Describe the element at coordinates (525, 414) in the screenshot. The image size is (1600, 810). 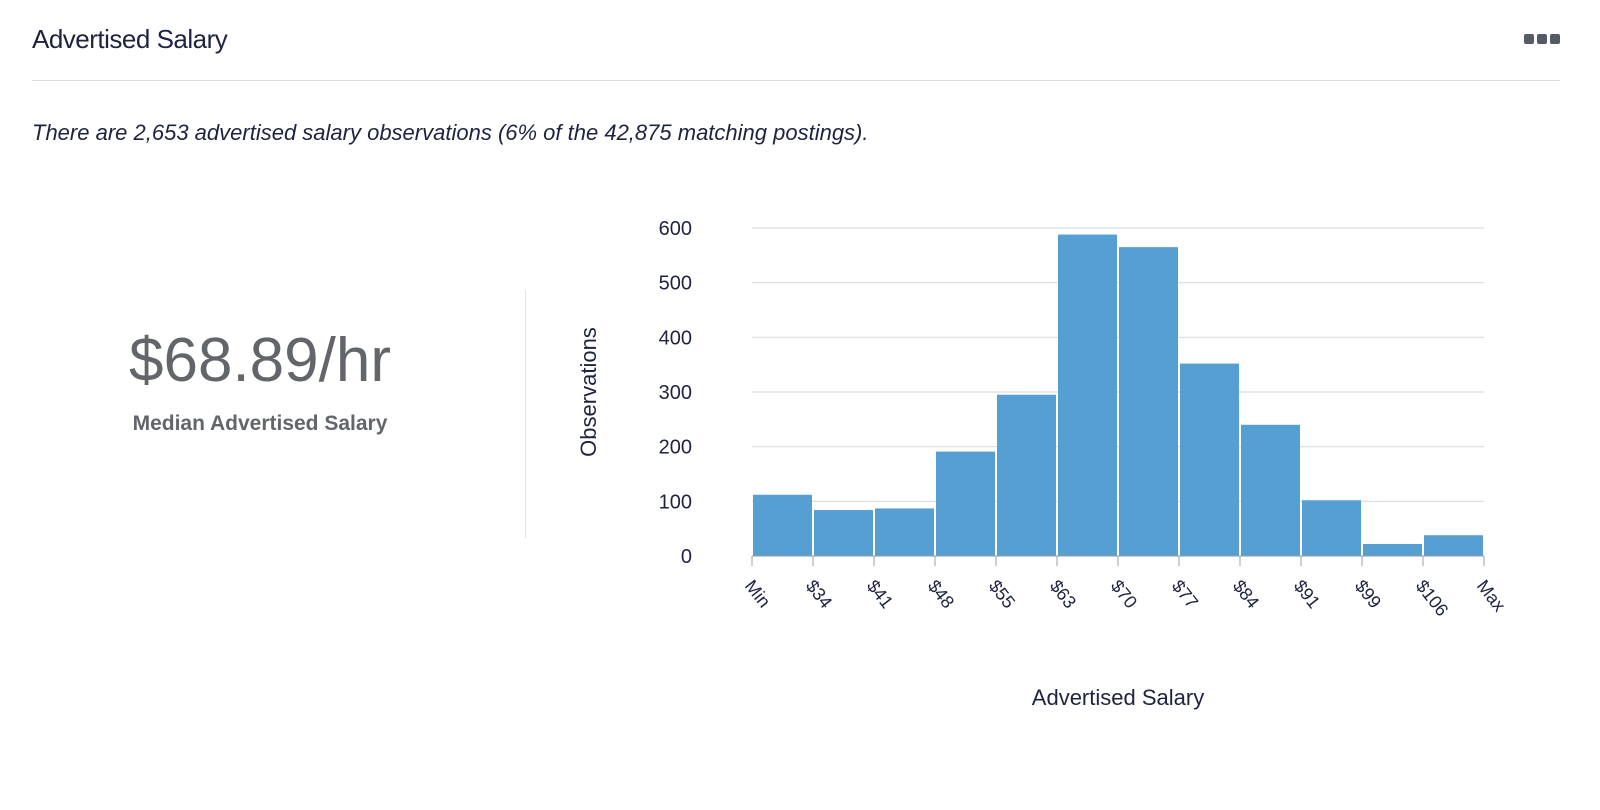
I see `divider` at that location.